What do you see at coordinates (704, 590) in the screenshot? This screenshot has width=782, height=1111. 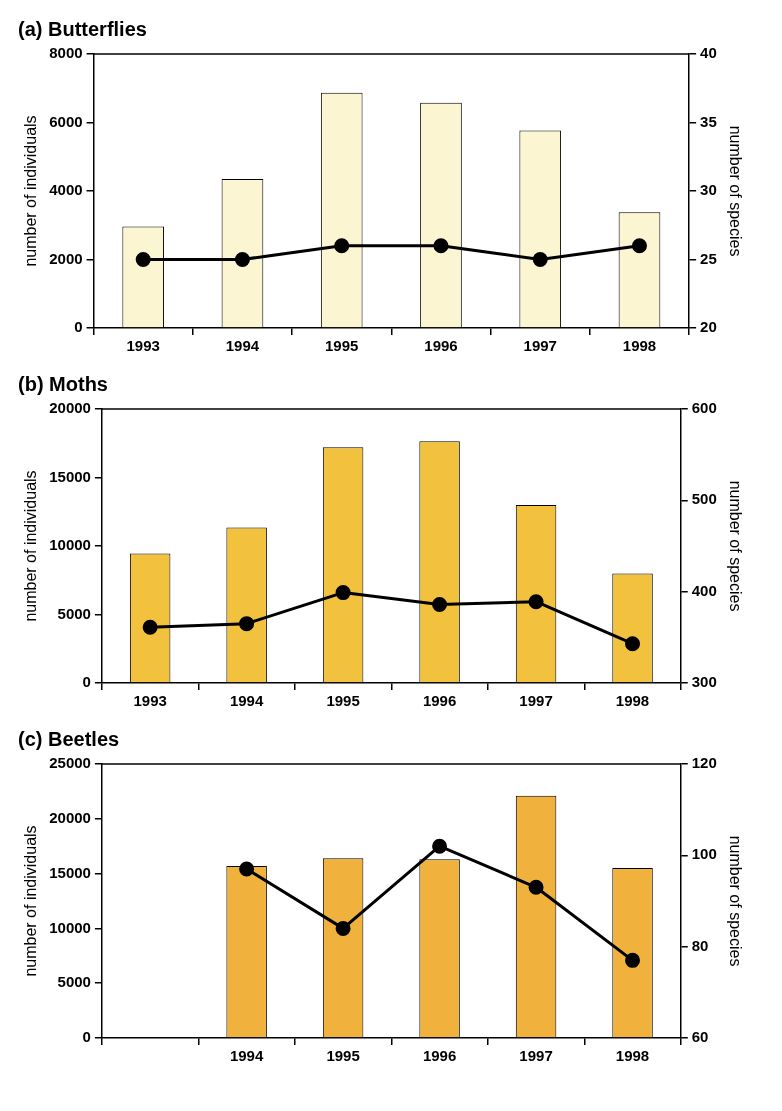 I see `y2-tick-label: 400` at bounding box center [704, 590].